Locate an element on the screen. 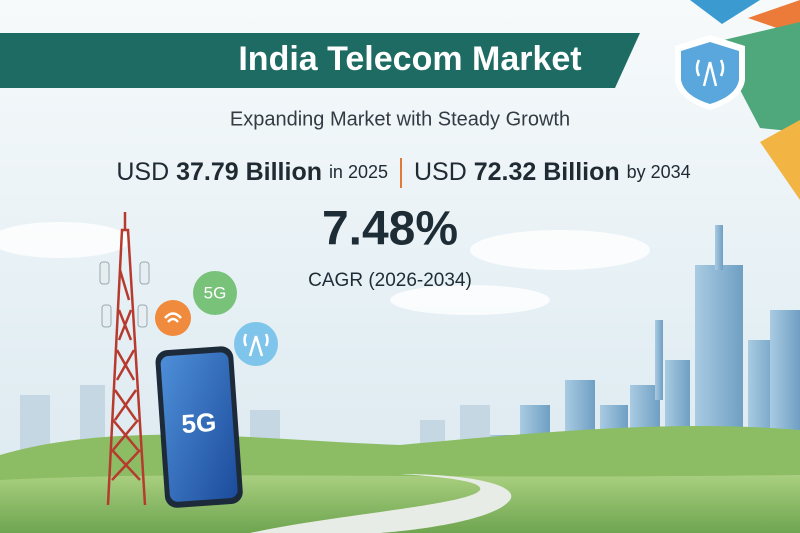 This screenshot has width=800, height=533. subtitle: Expanding Market with Steady Growth is located at coordinates (400, 119).